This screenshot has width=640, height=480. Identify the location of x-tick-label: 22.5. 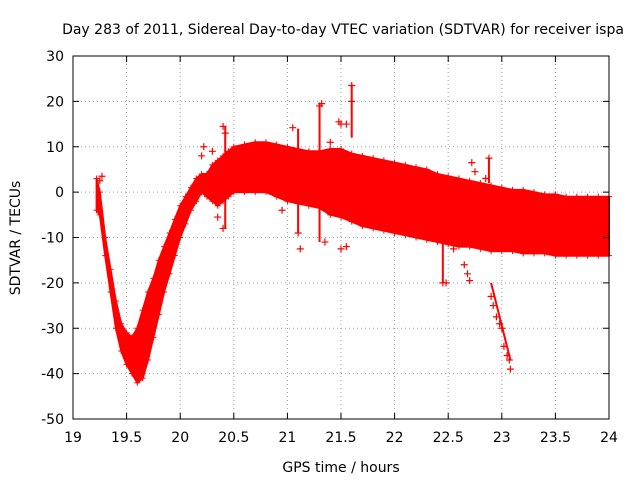
(448, 438).